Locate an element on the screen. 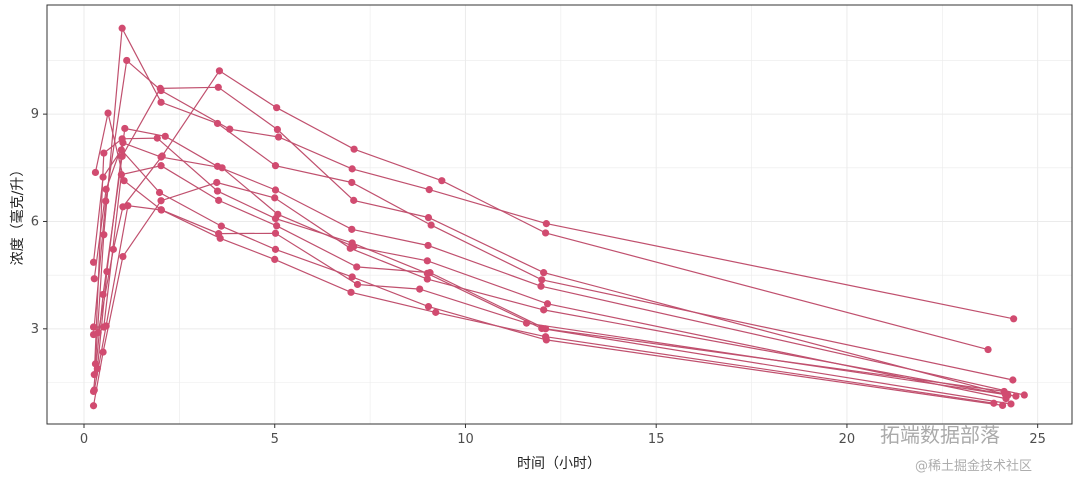 The height and width of the screenshot is (480, 1080). x-tick-label: 25 is located at coordinates (1037, 439).